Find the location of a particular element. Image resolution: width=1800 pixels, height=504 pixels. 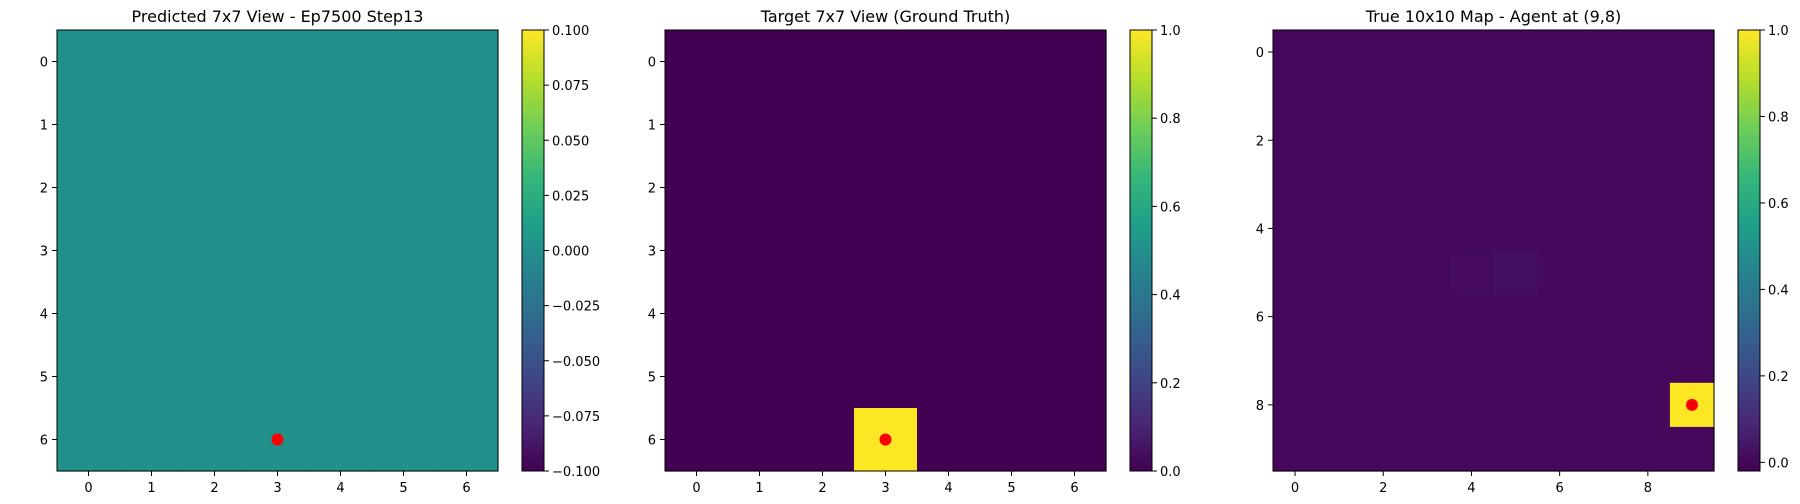

colorbar-tick-label: 0.0 is located at coordinates (1778, 463).